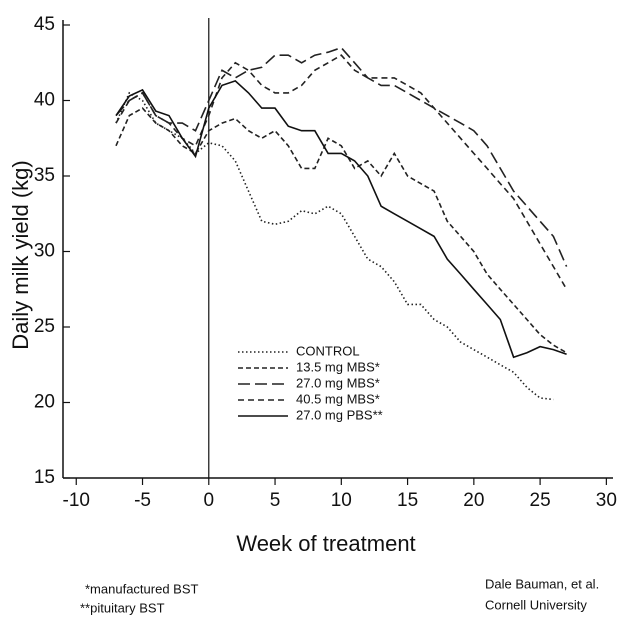 The image size is (626, 617). I want to click on legend-label: CONTROL, so click(328, 350).